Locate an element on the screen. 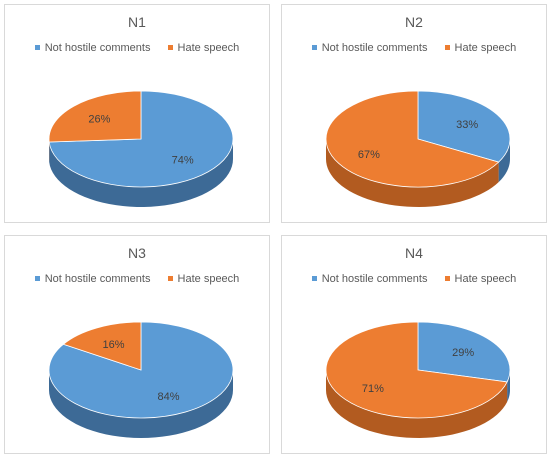 The height and width of the screenshot is (458, 550). pie-chart: 29% 71% is located at coordinates (418, 379).